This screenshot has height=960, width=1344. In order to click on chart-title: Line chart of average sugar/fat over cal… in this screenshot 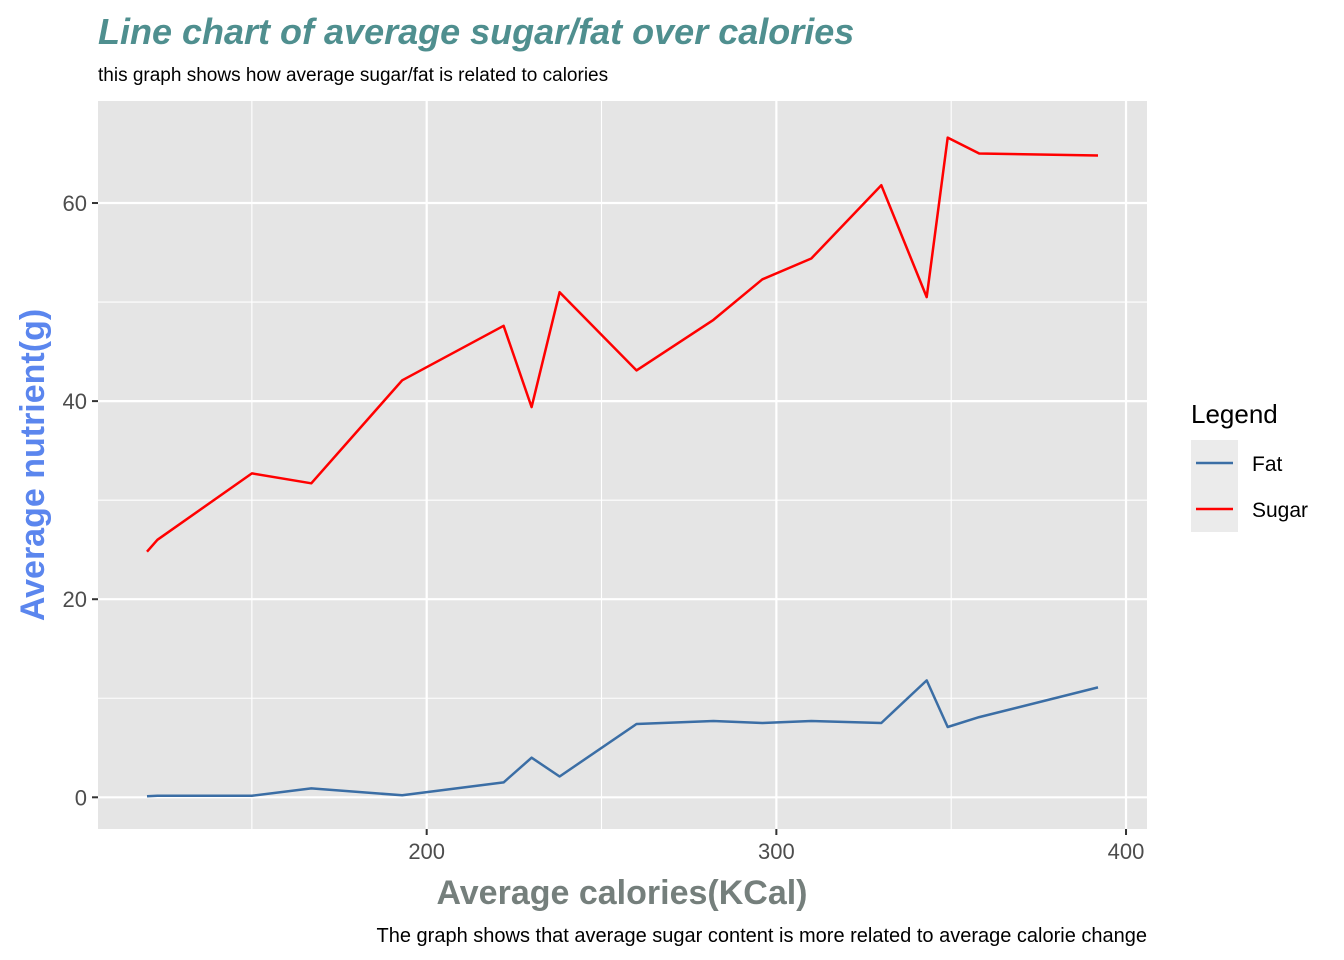, I will do `click(476, 31)`.